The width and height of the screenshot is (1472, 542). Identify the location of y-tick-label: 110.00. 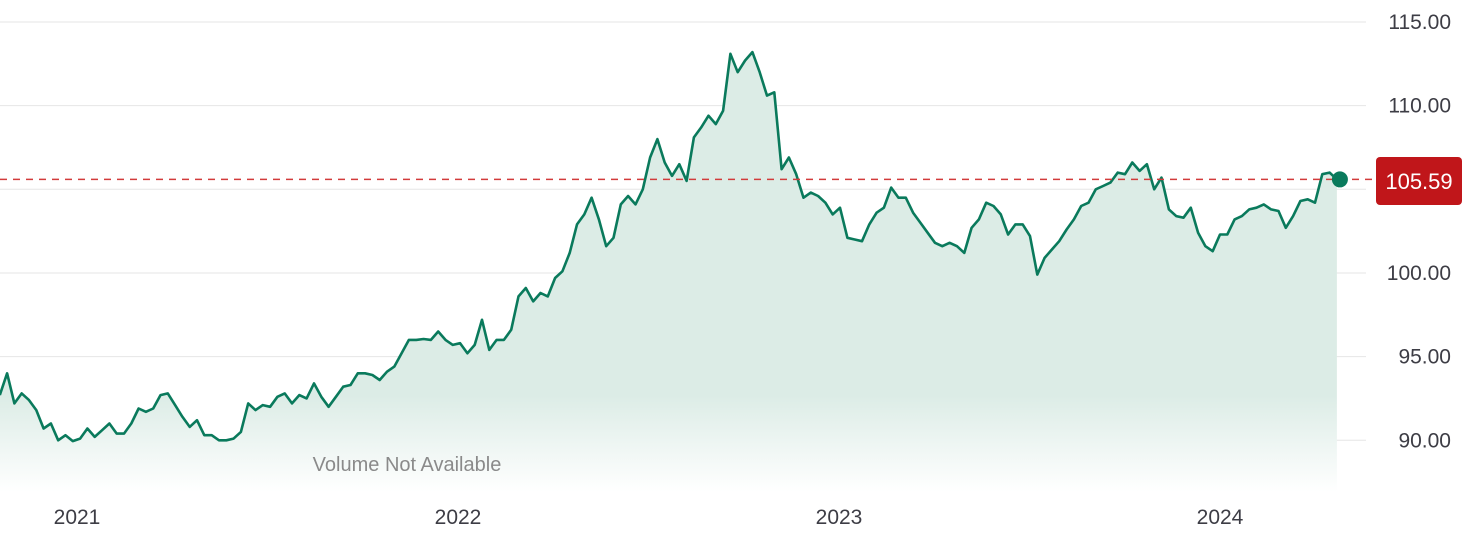
(1419, 106).